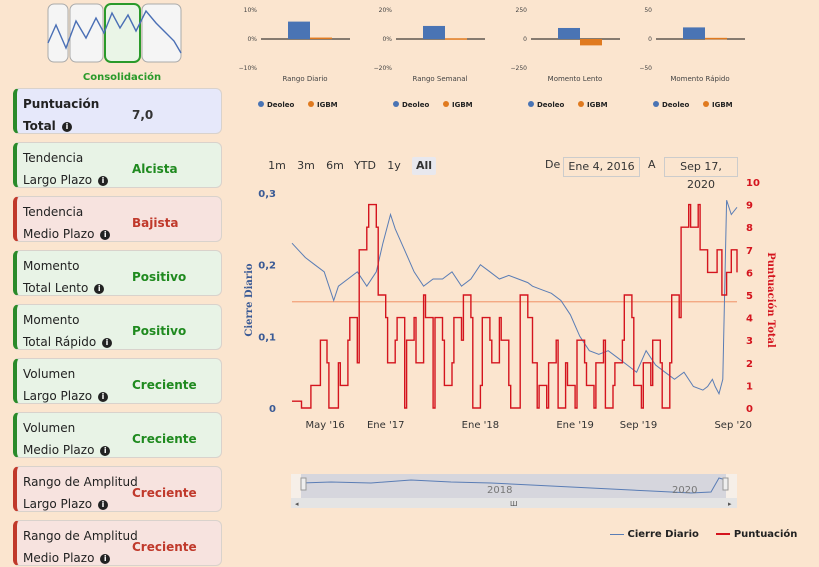 This screenshot has width=819, height=567. I want to click on logo, so click(114, 34).